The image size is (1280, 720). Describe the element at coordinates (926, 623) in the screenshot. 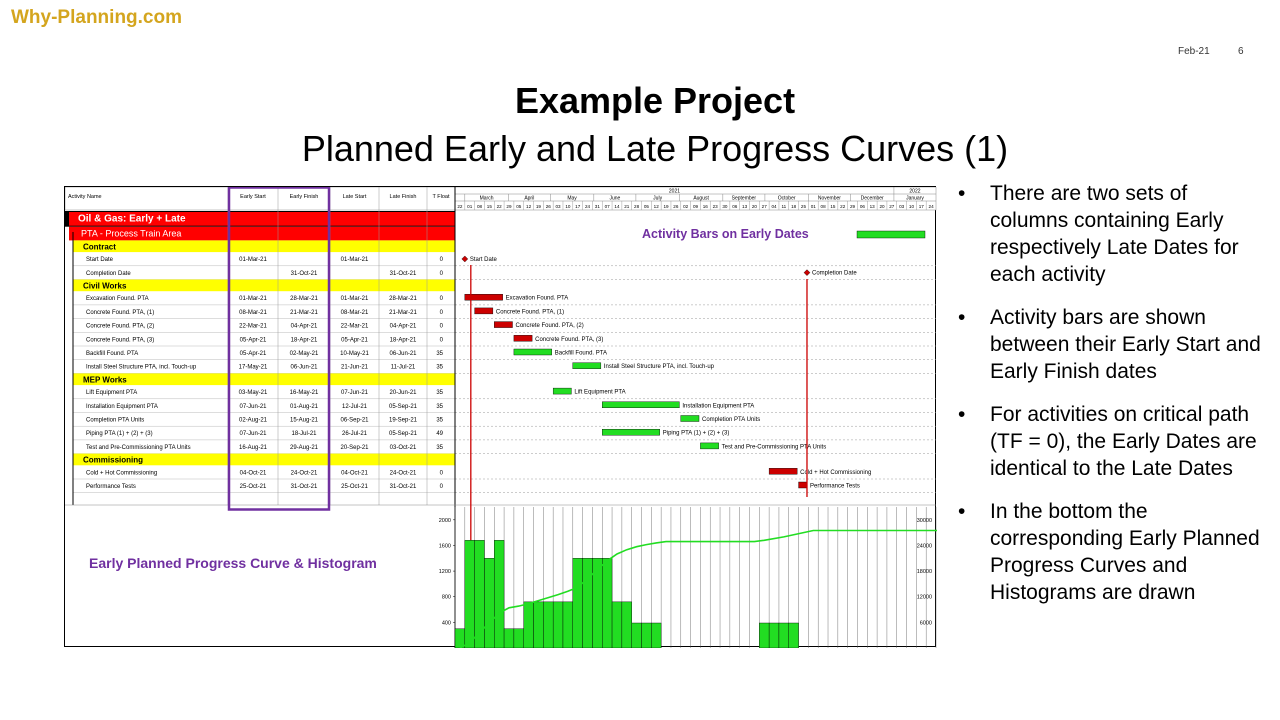

I see `right-axis-tick: 6000` at that location.